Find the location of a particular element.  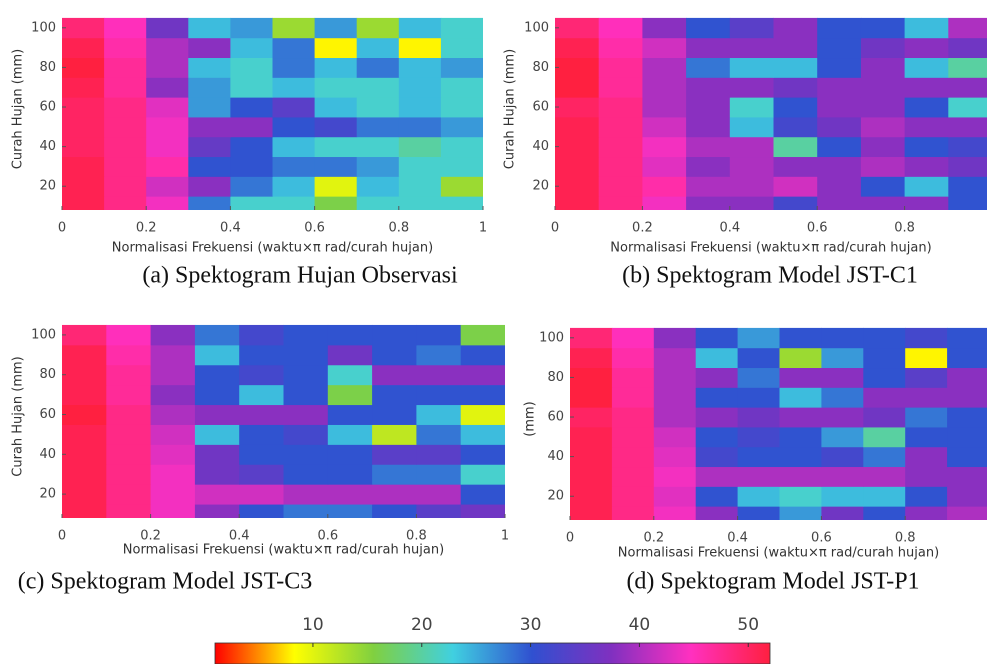

y-tick-label: 80 is located at coordinates (555, 377).